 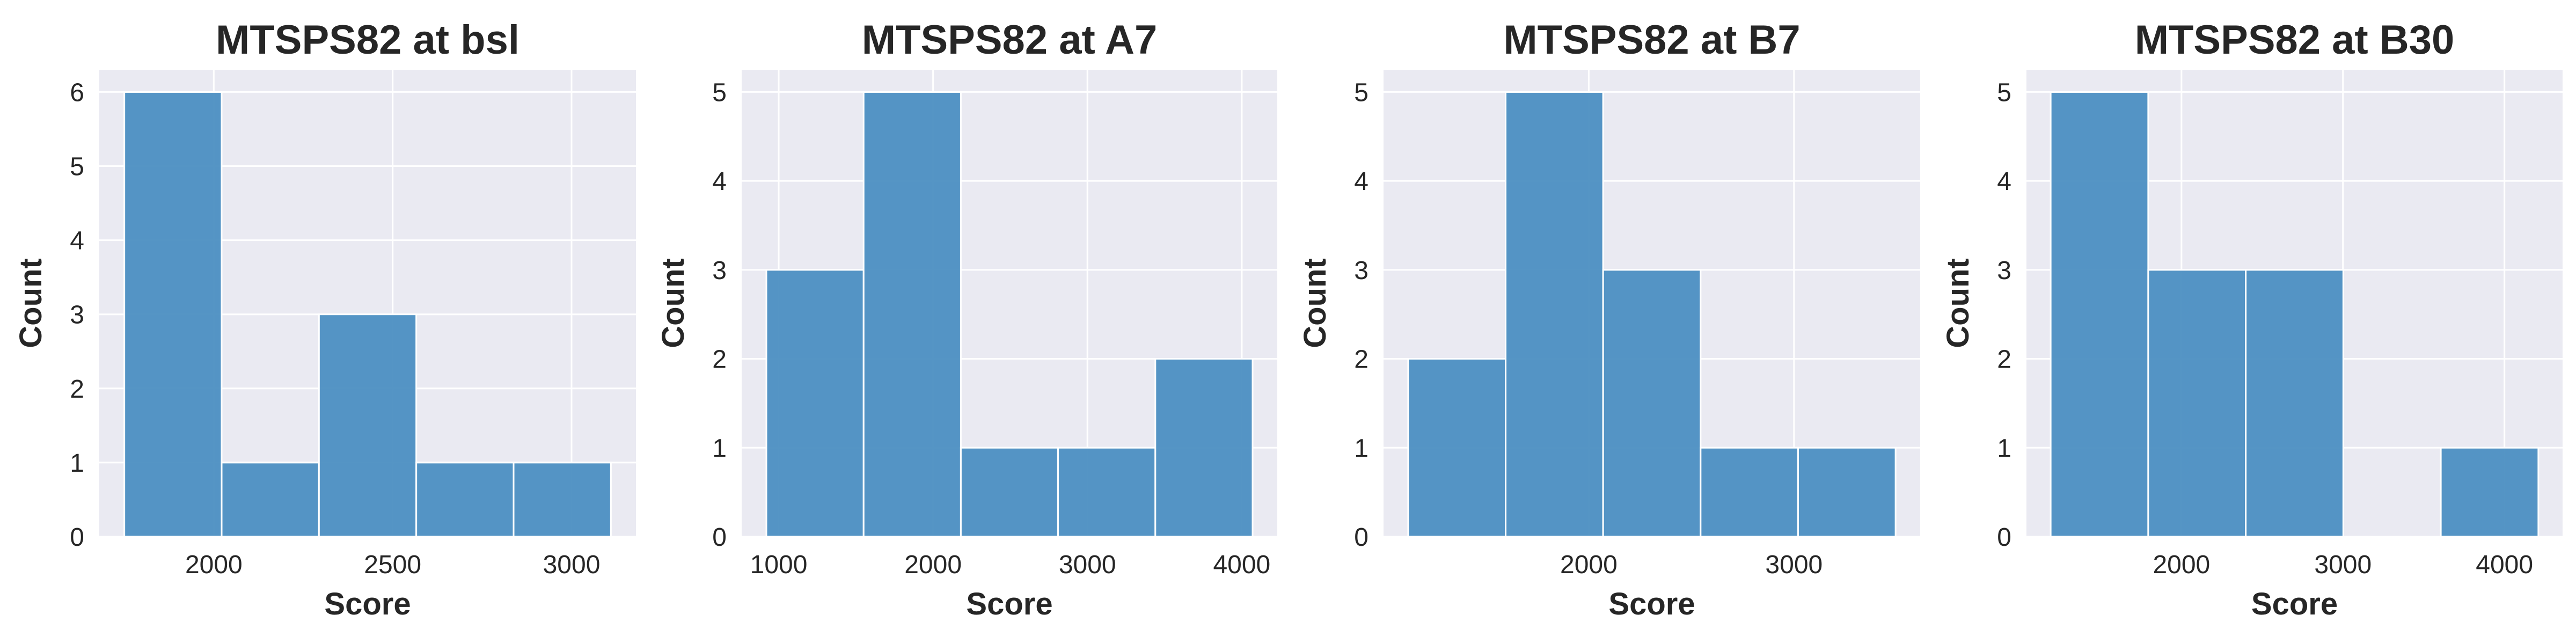 What do you see at coordinates (1009, 40) in the screenshot?
I see `panel-title: MTSPS82 at A7` at bounding box center [1009, 40].